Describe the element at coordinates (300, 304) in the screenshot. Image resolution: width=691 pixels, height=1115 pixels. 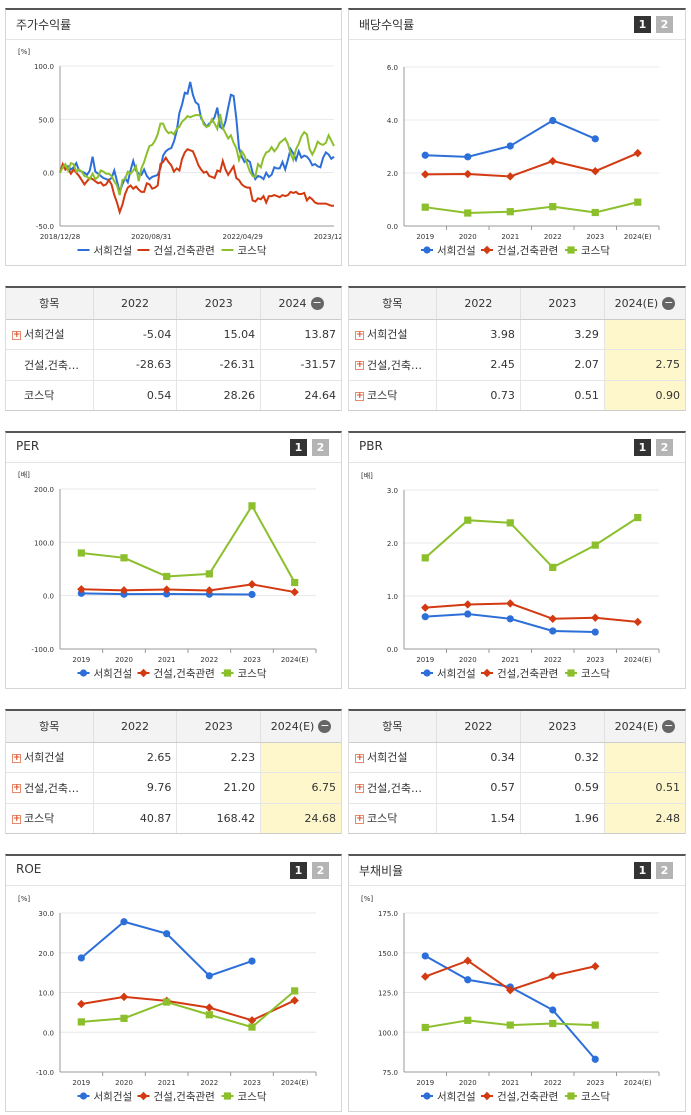
I see `column-header: 2024−` at that location.